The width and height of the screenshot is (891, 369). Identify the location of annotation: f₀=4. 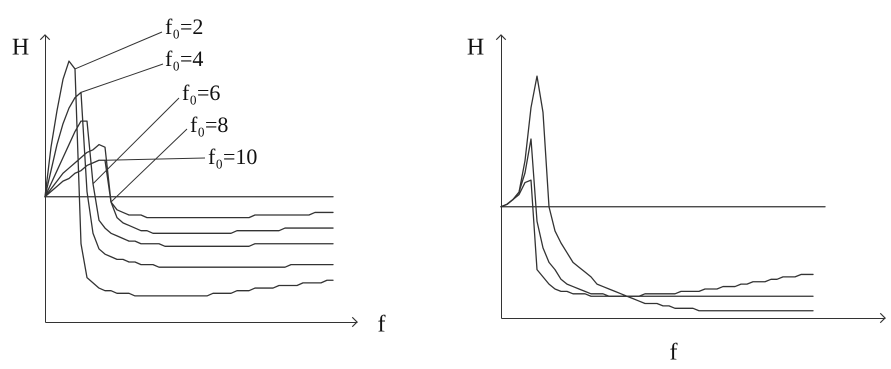
(184, 58).